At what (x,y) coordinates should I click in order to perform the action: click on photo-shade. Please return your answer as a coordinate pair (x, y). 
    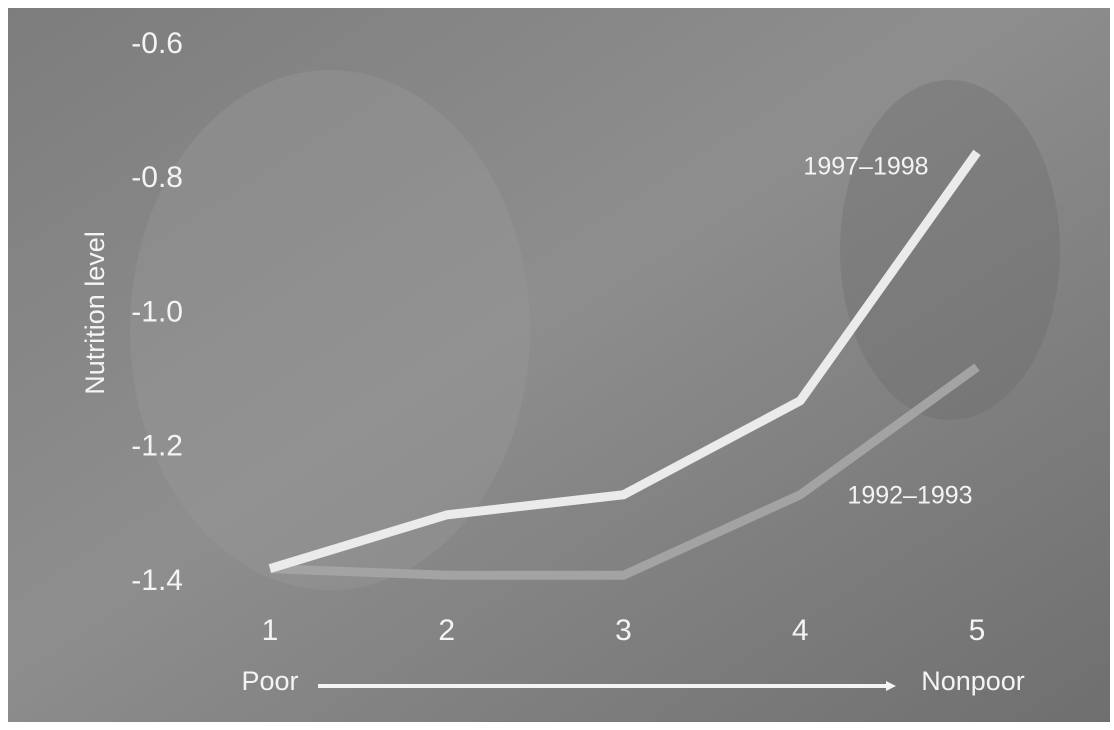
    Looking at the image, I should click on (950, 250).